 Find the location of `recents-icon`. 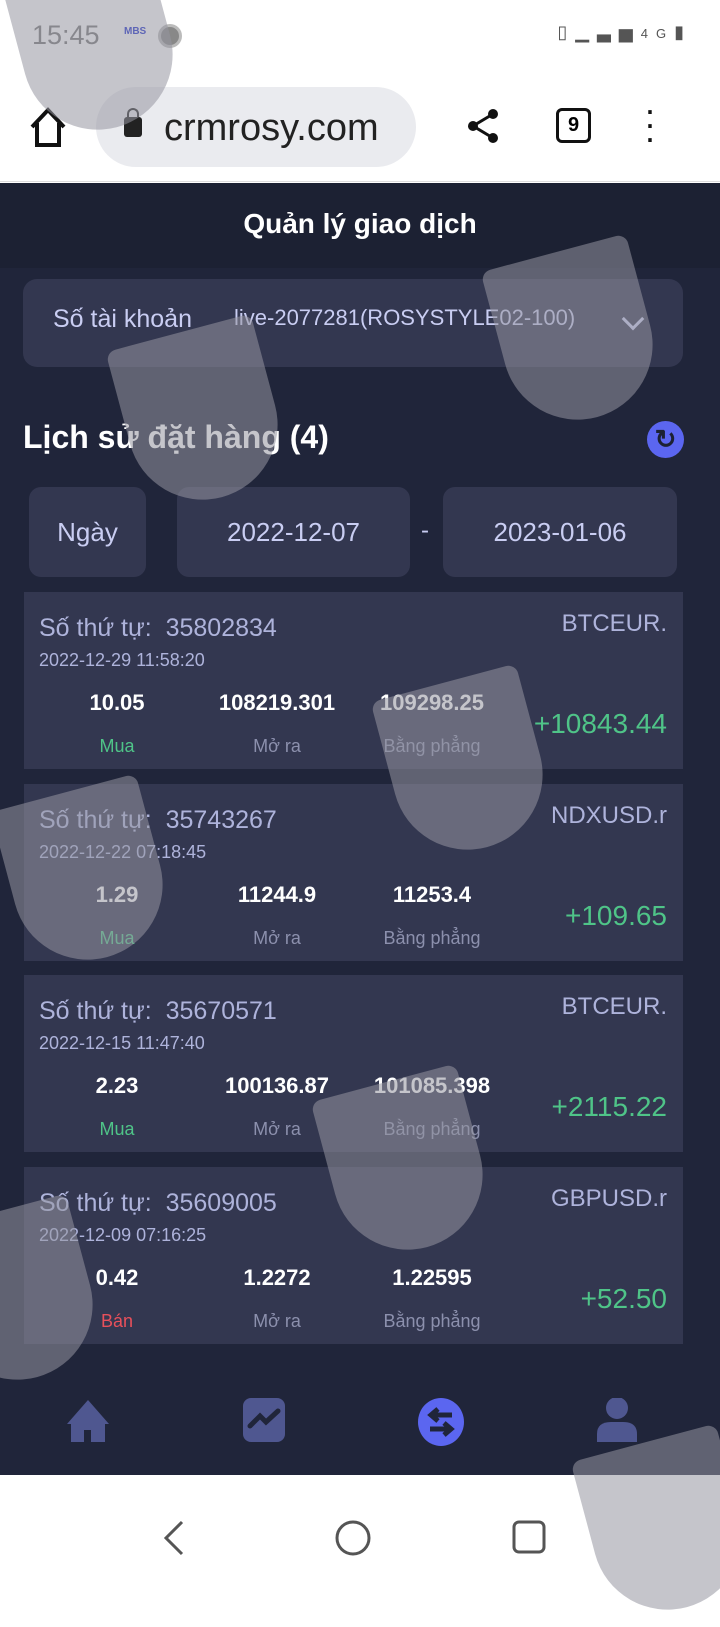

recents-icon is located at coordinates (529, 1537).